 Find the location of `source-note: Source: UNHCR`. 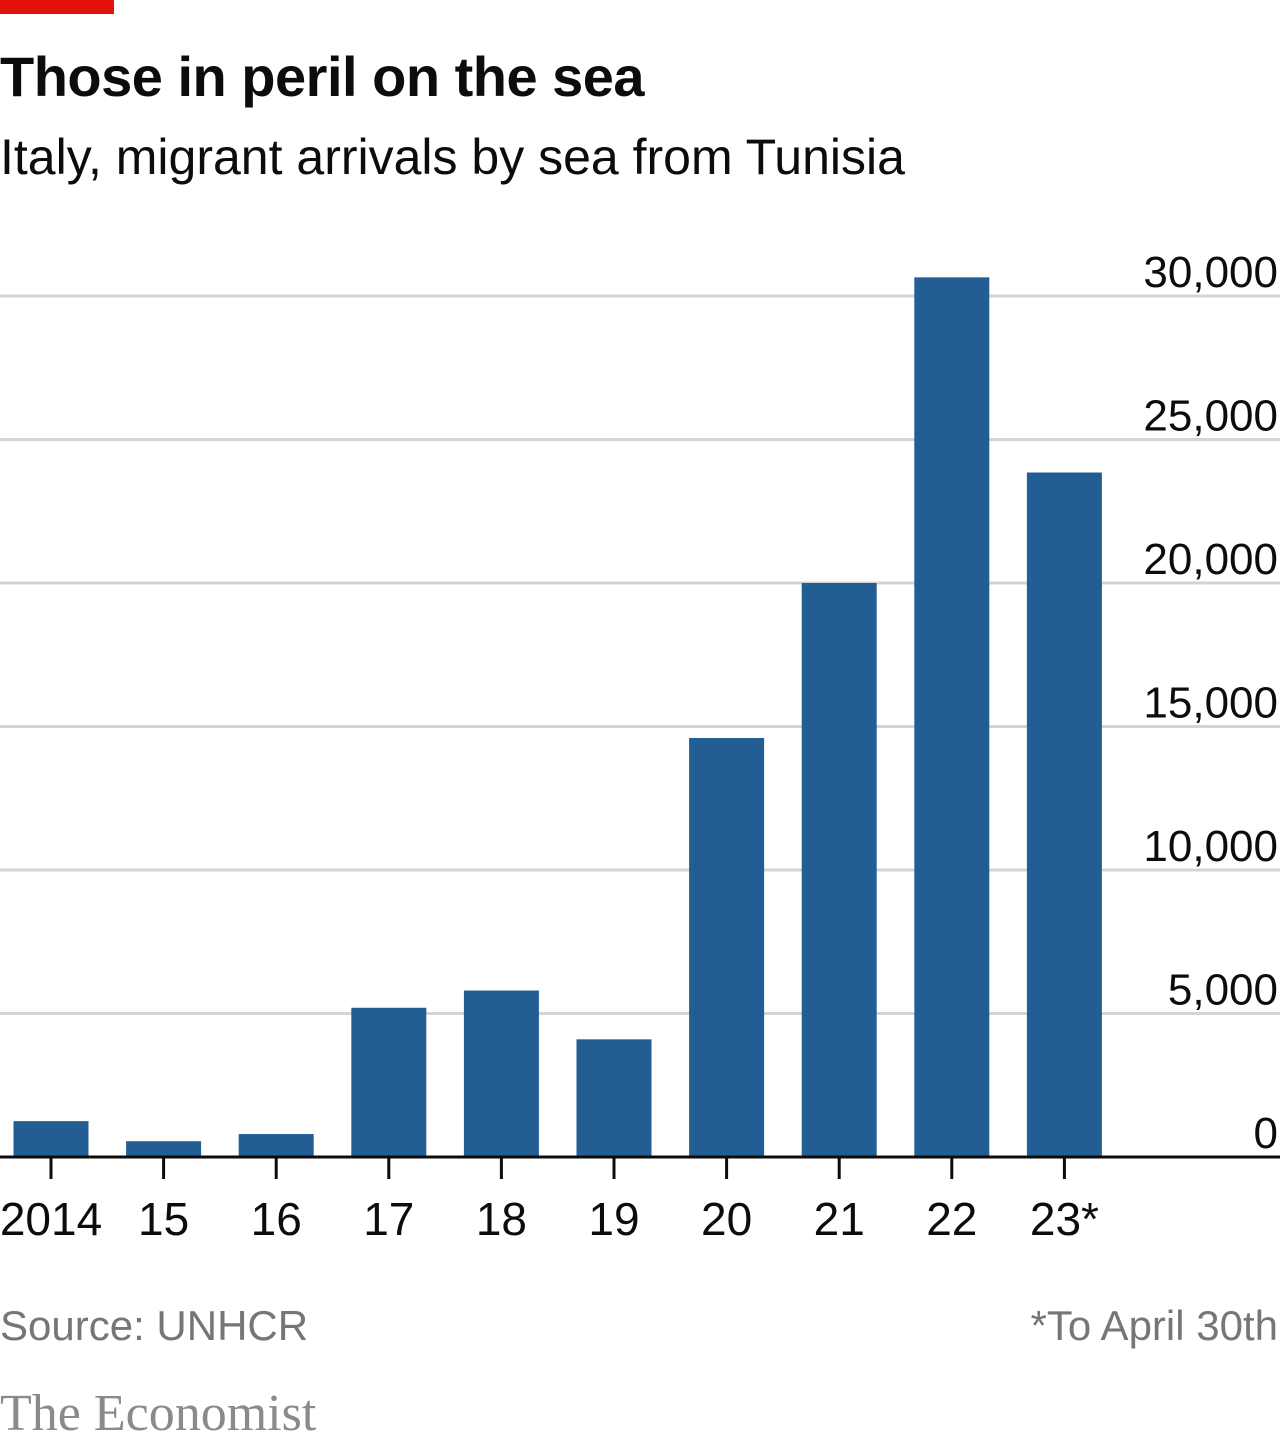

source-note: Source: UNHCR is located at coordinates (154, 1325).